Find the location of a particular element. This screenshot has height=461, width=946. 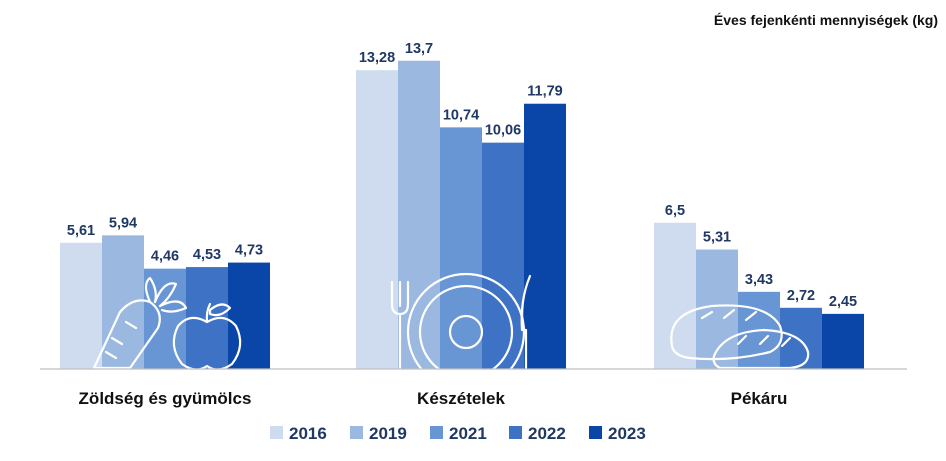

carrot-apple-icon is located at coordinates (167, 323).